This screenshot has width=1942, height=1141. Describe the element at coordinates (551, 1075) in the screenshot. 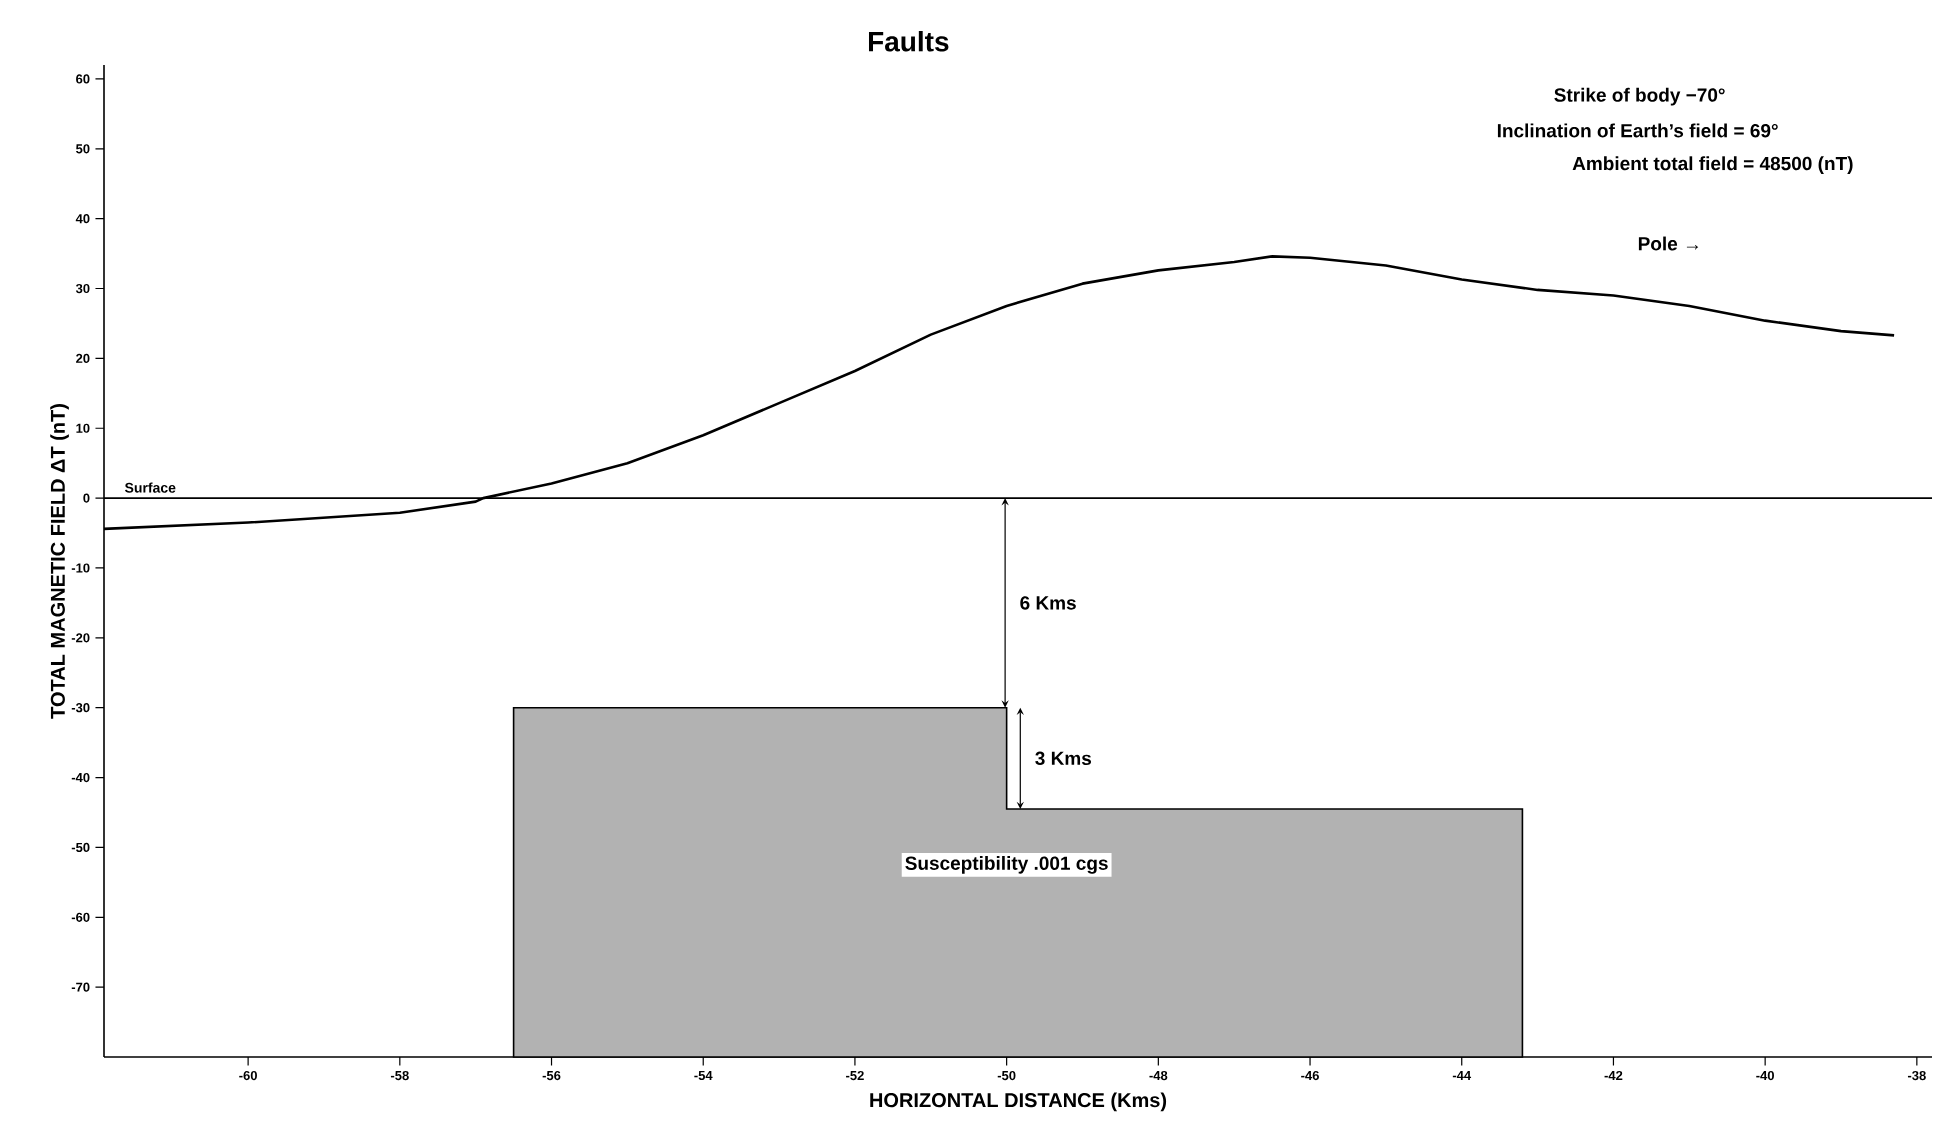

I see `x-tick-label: -56` at that location.